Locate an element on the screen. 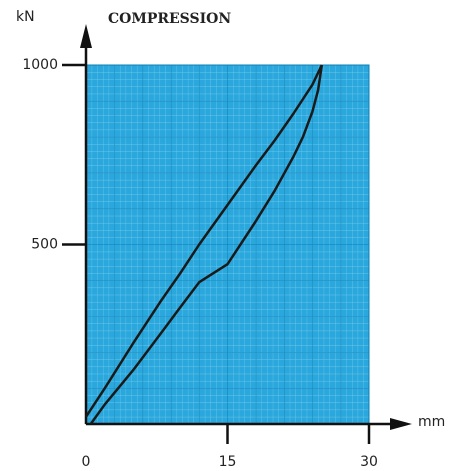  y-arrow is located at coordinates (86, 36).